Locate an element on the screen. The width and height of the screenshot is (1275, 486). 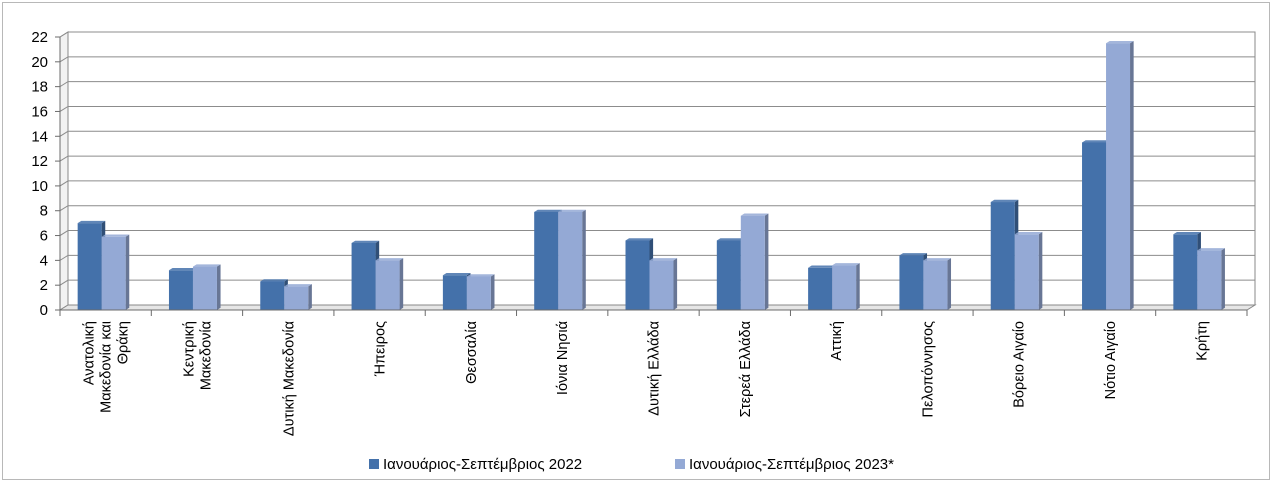
y-tick-label: 4 is located at coordinates (44, 260).